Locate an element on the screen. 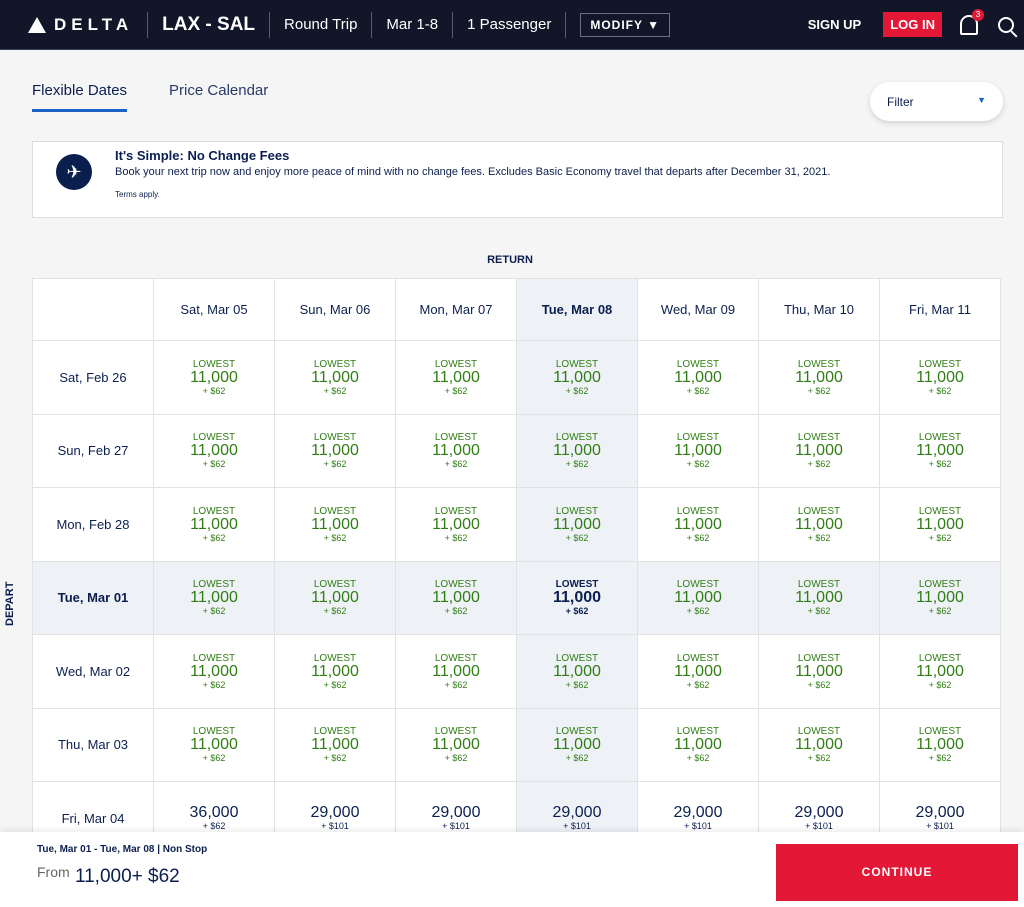 The height and width of the screenshot is (907, 1024). depart-date-label: Sat, Feb 26 is located at coordinates (93, 377).